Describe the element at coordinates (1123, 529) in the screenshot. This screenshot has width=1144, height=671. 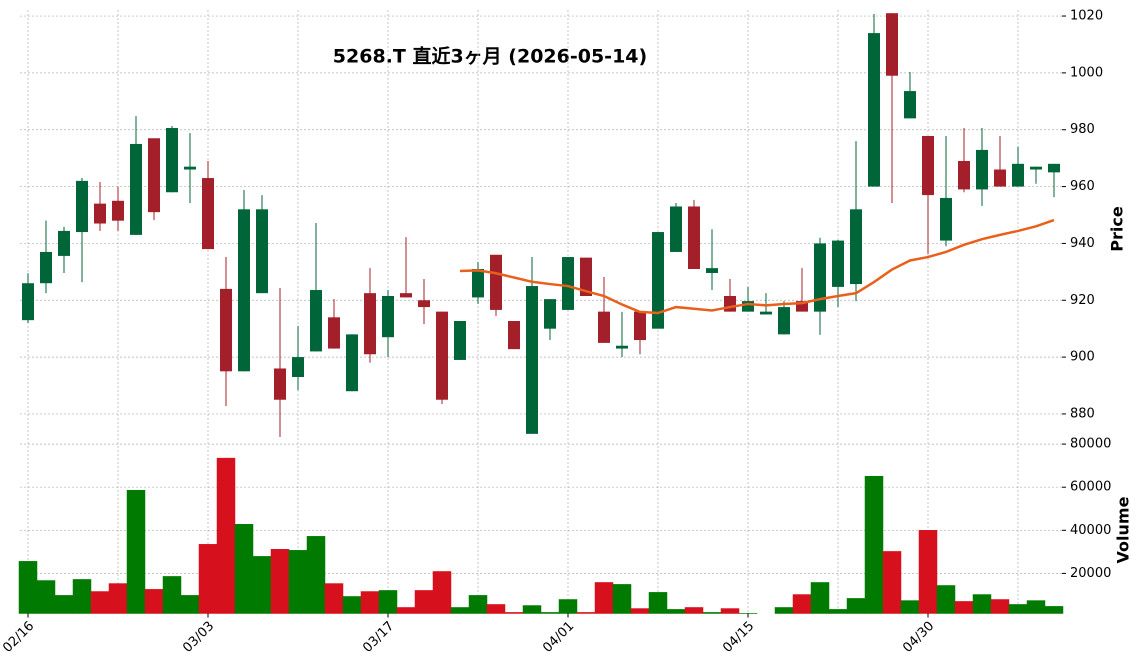
I see `y2-axis-label: Volume` at that location.